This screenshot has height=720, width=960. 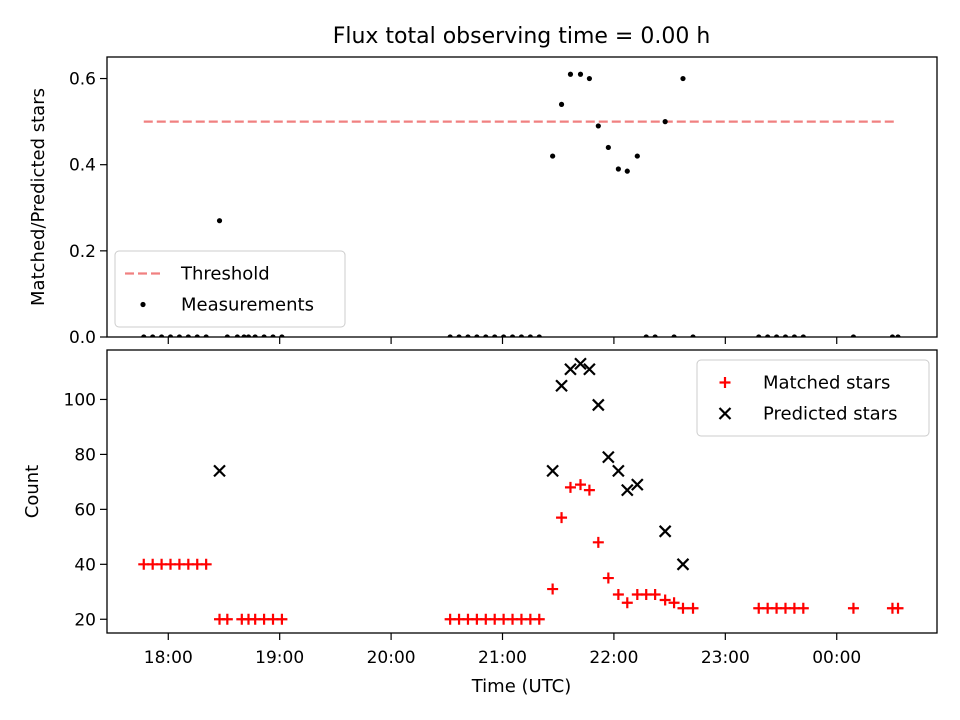 I want to click on legend: Threshold Measurements, so click(x=230, y=289).